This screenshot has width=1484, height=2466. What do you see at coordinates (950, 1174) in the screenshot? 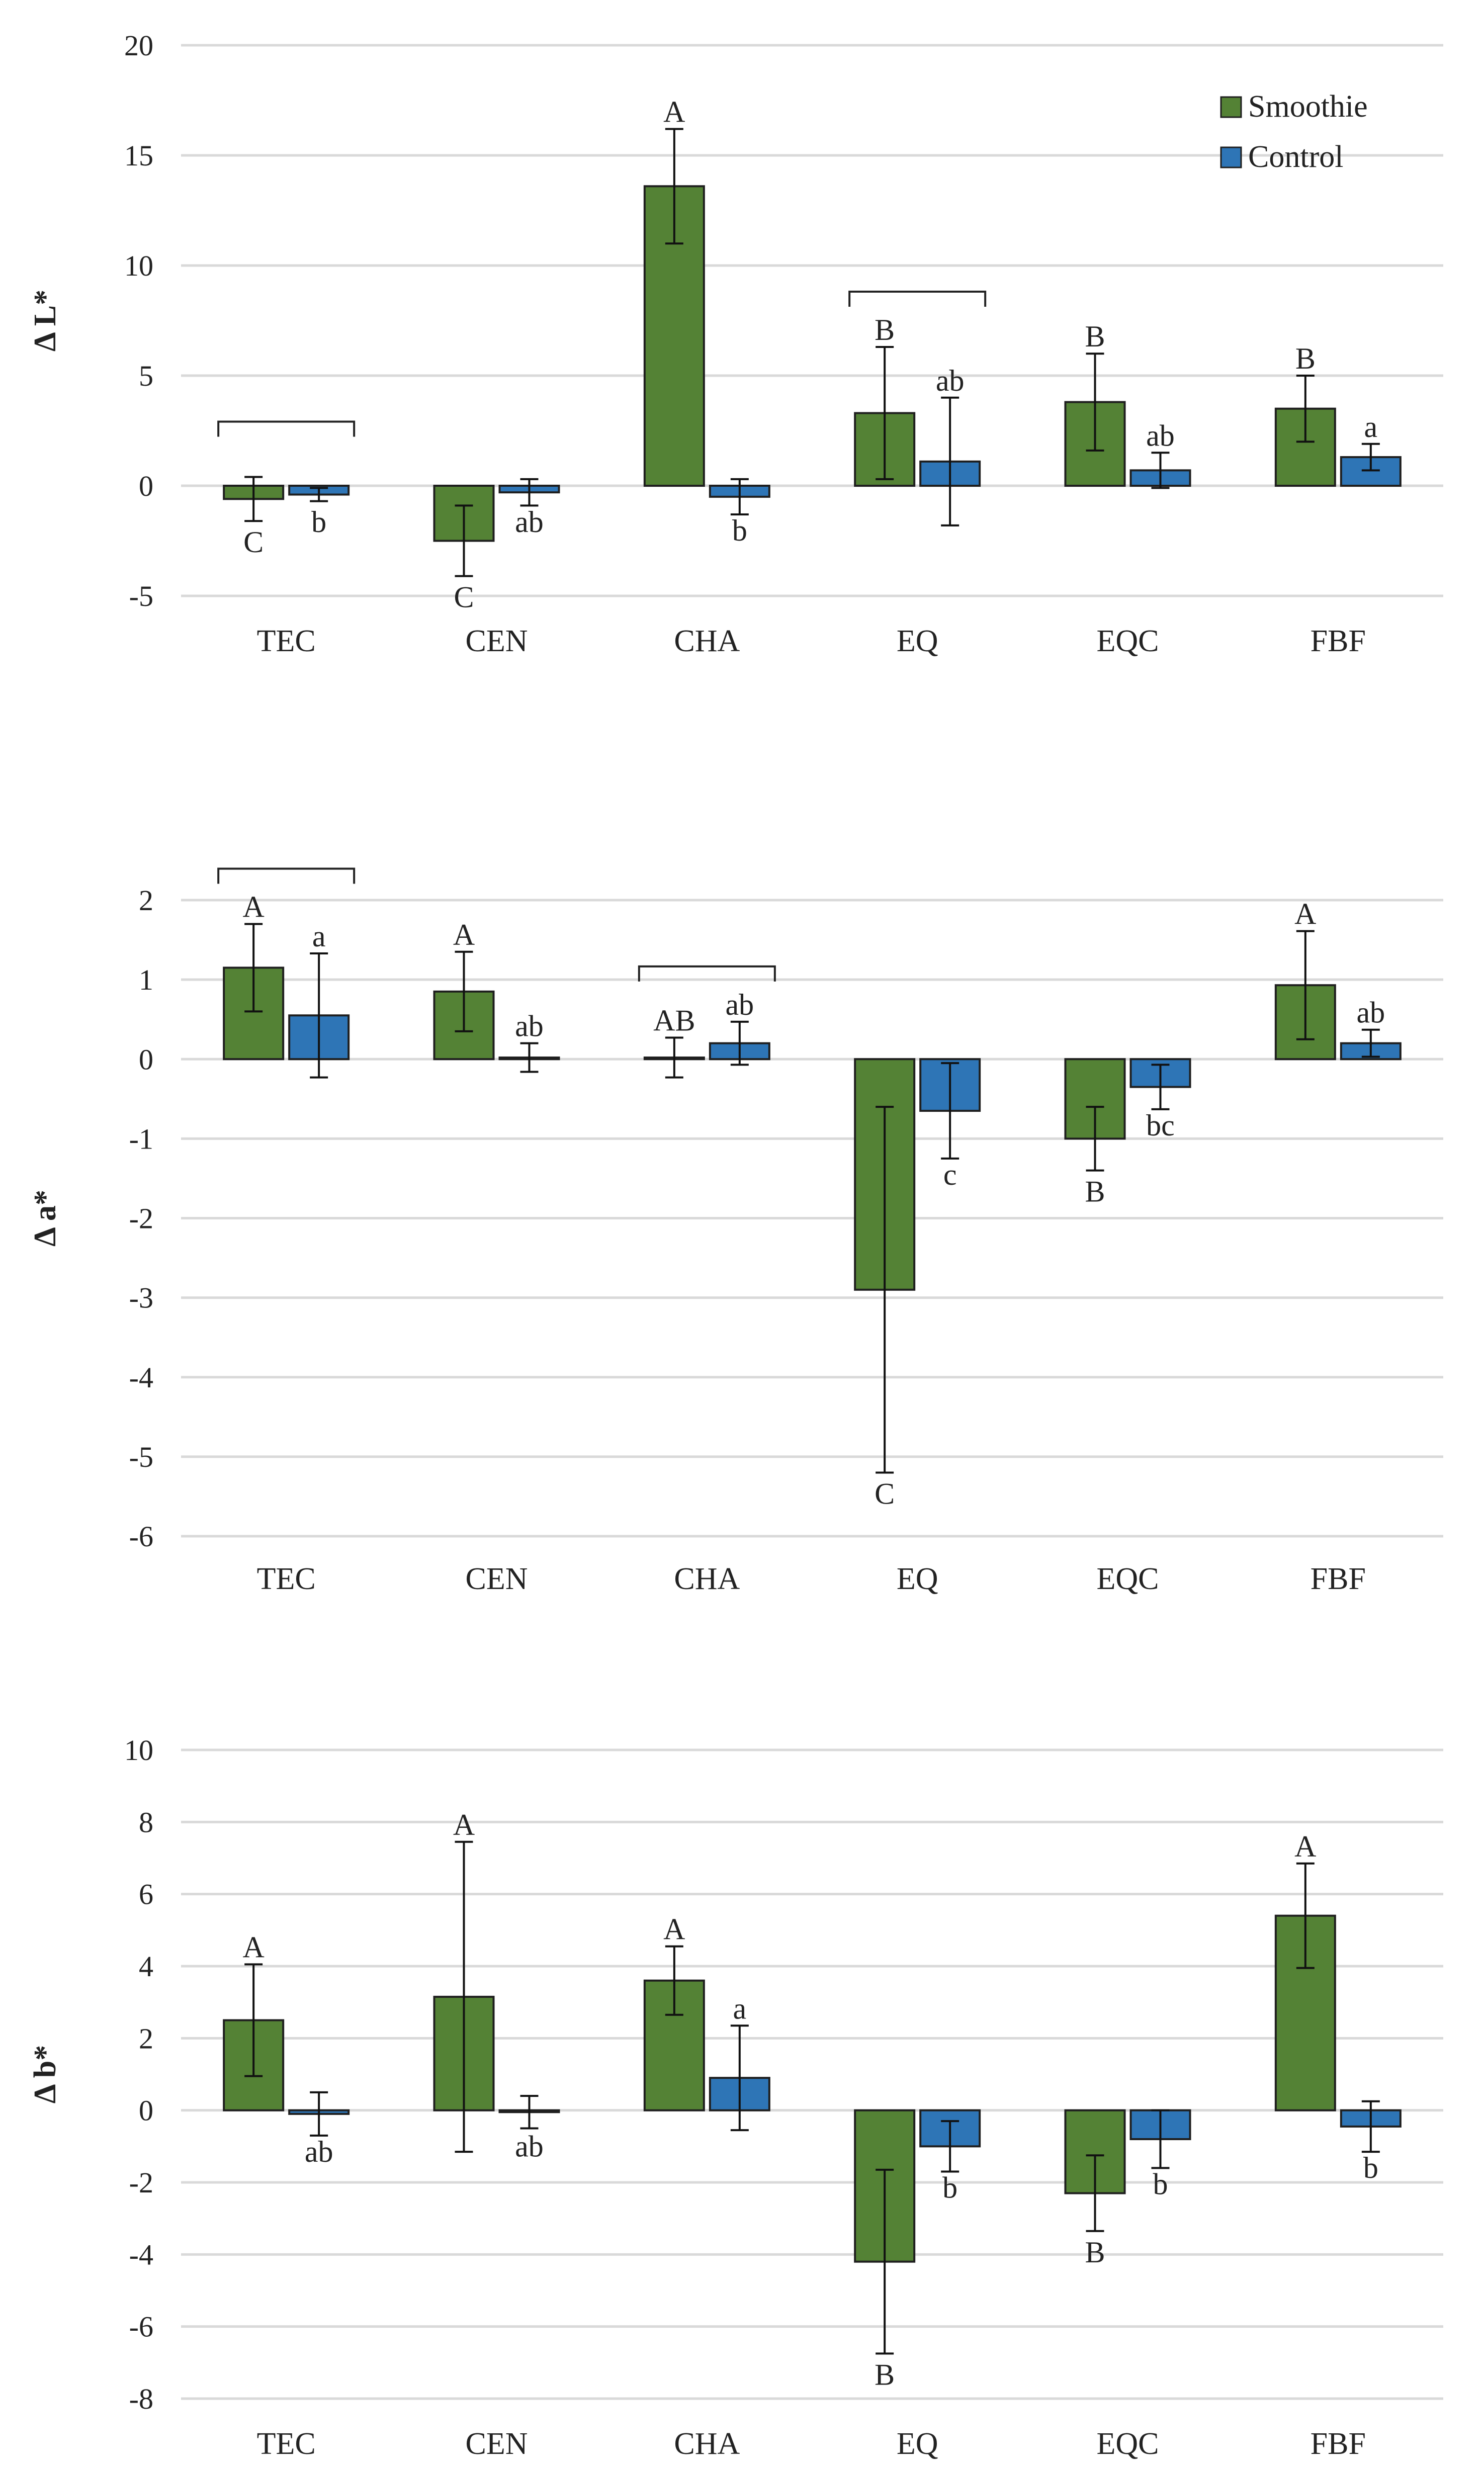
I see `significance-label: c` at bounding box center [950, 1174].